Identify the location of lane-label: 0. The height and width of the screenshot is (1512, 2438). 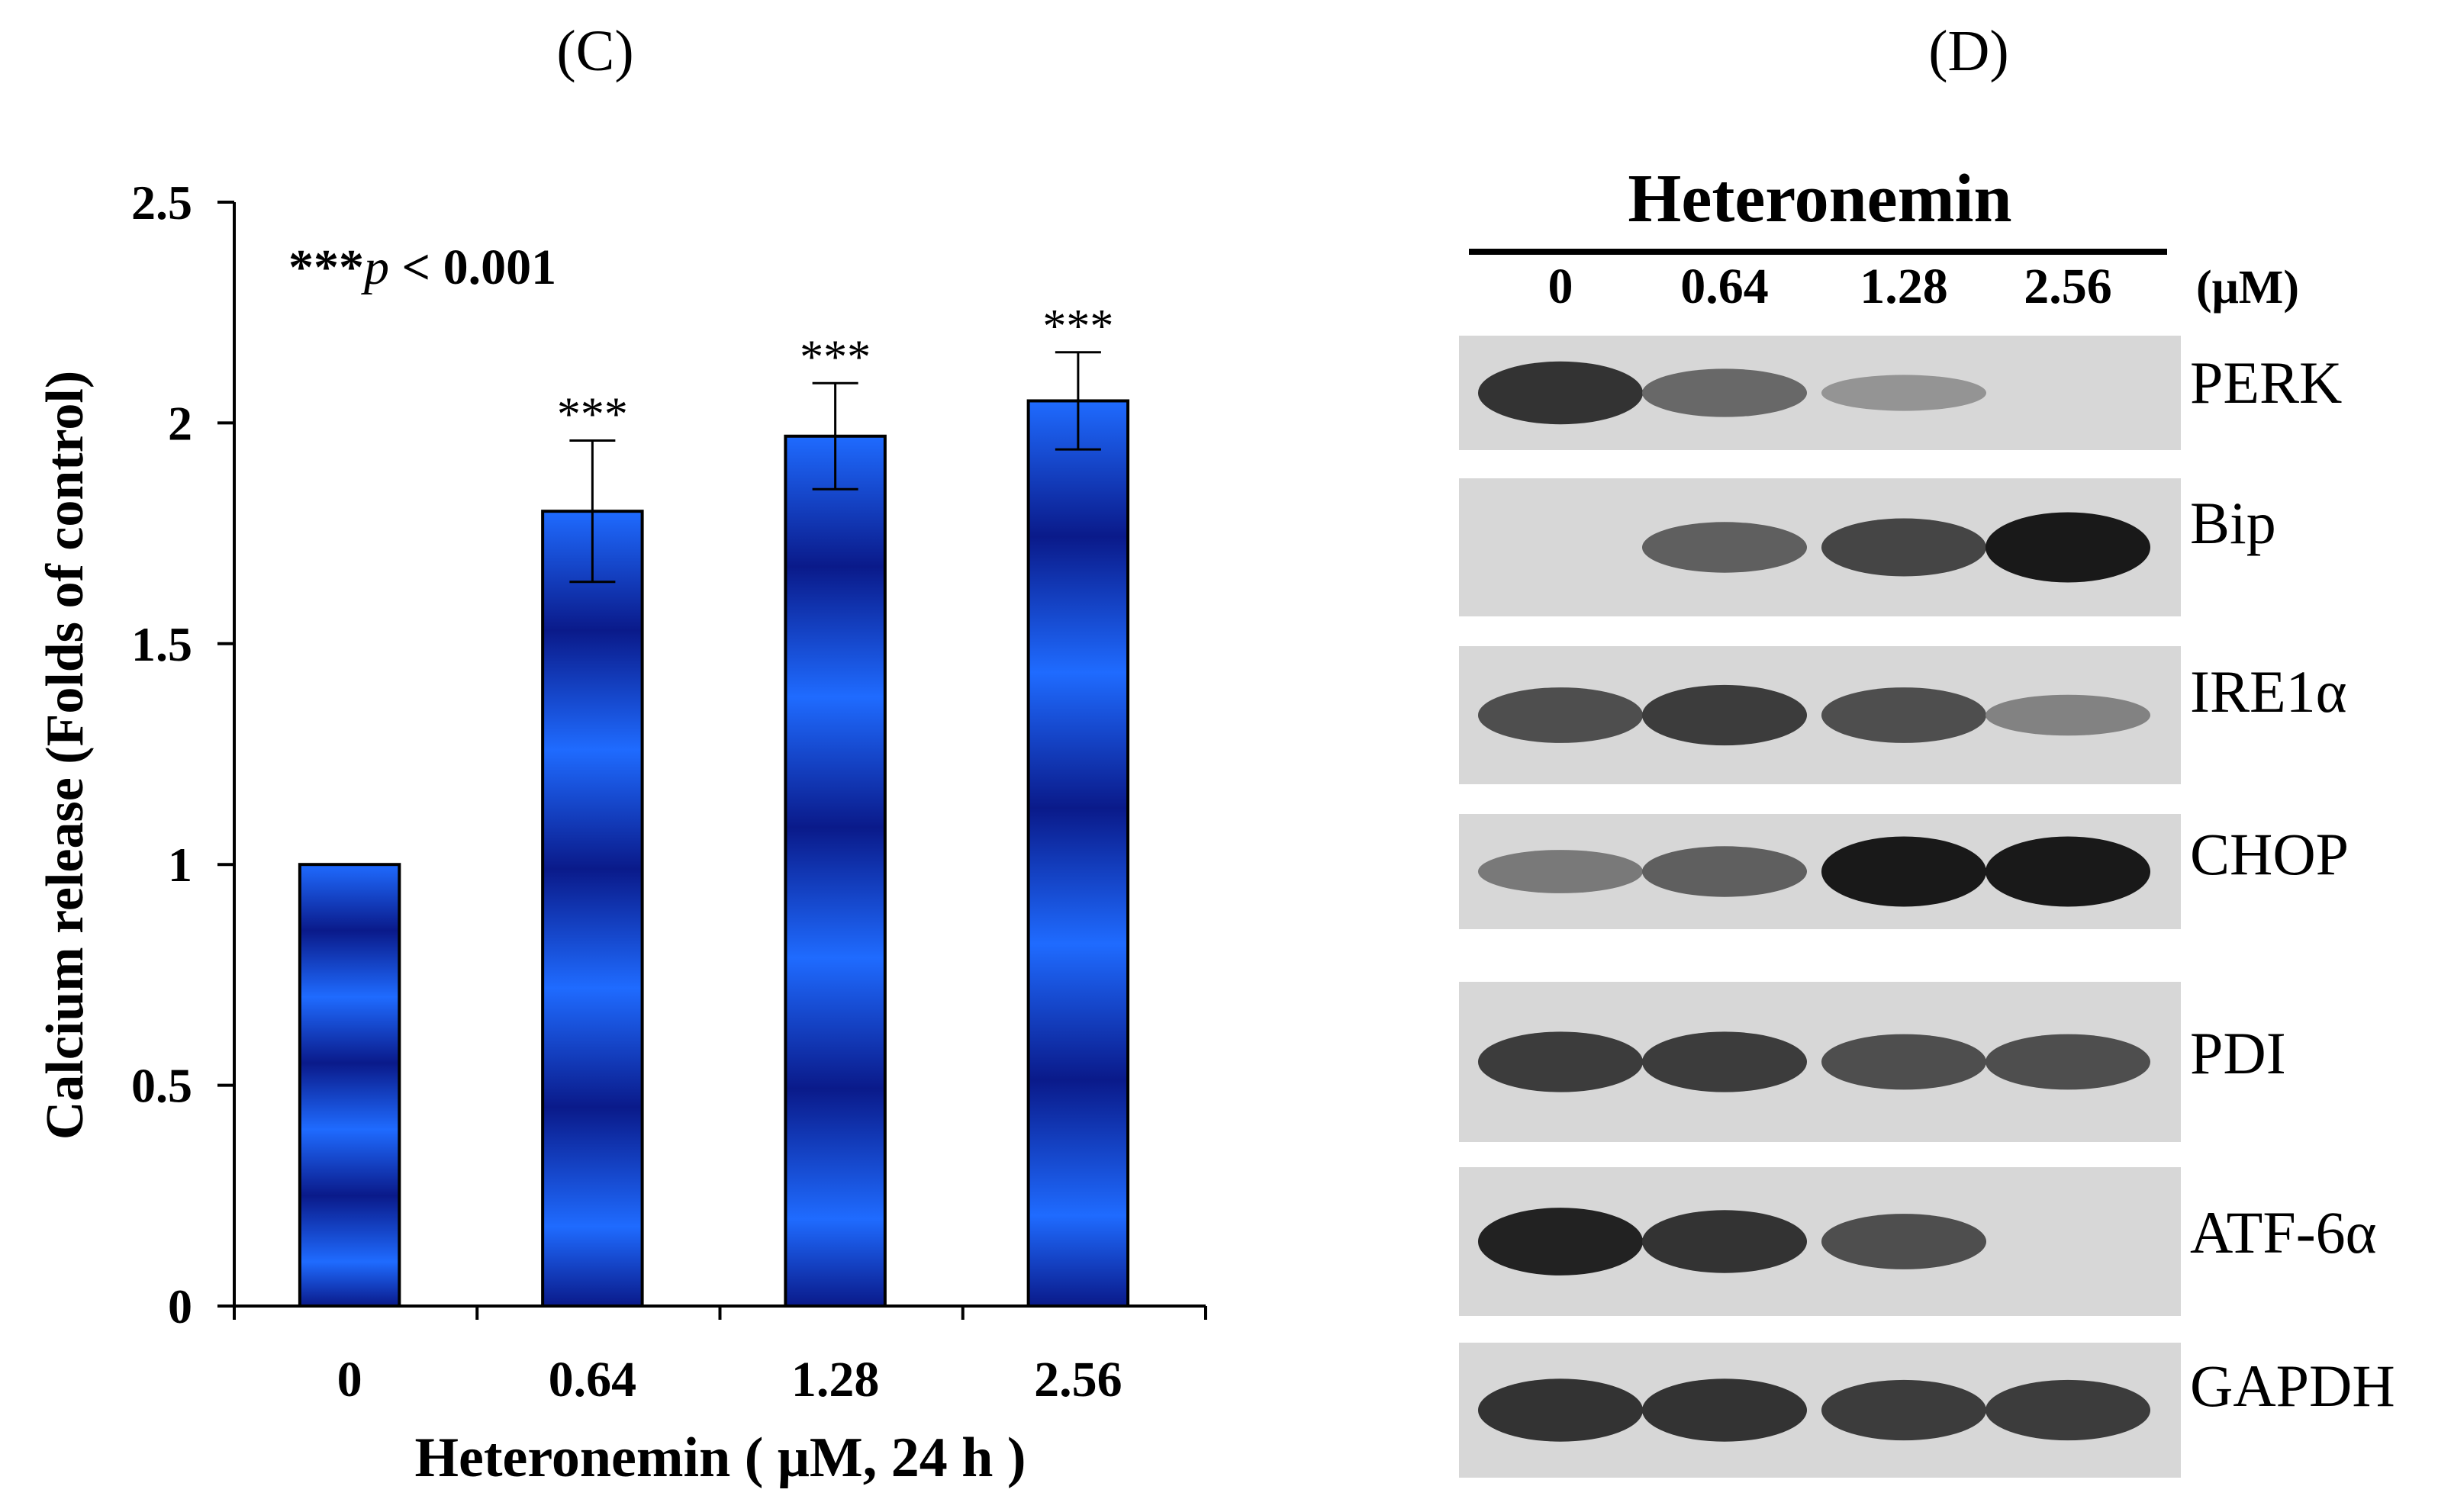
(1561, 286).